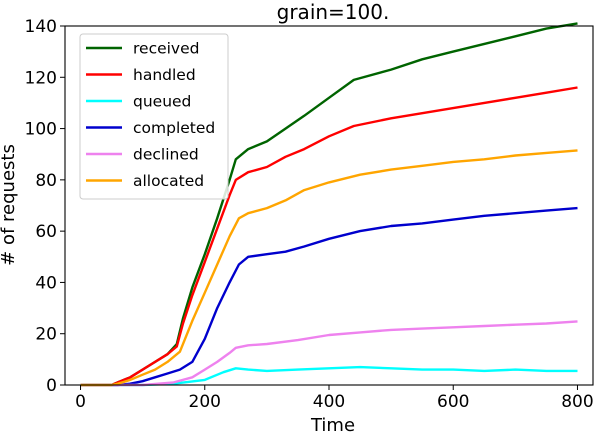 This screenshot has width=598, height=438. What do you see at coordinates (9, 205) in the screenshot?
I see `y-axis-label: # of requests` at bounding box center [9, 205].